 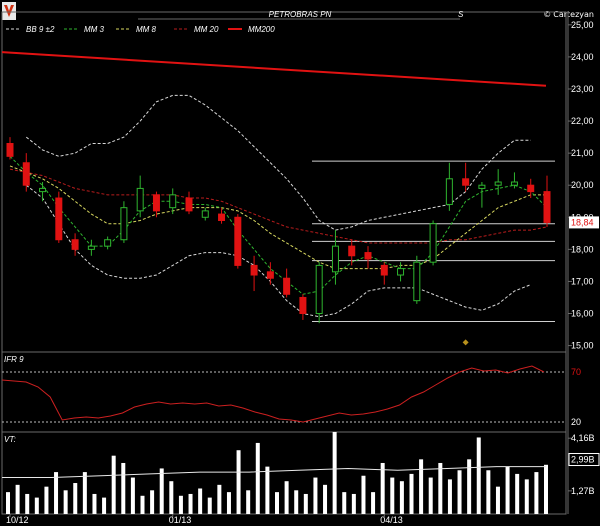 I want to click on y-tick-label: 16,00, so click(x=582, y=314).